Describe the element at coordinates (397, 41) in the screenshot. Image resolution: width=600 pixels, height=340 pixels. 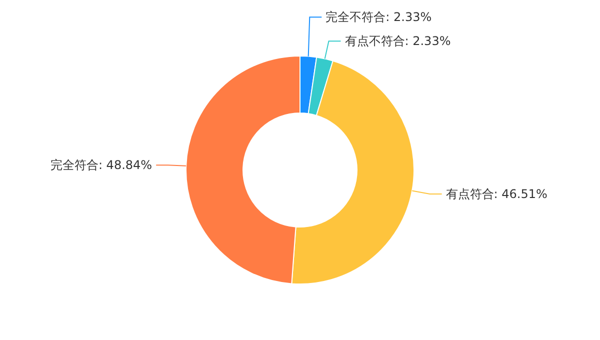
I see `slice-label: 有点不符合: 2.33%` at that location.